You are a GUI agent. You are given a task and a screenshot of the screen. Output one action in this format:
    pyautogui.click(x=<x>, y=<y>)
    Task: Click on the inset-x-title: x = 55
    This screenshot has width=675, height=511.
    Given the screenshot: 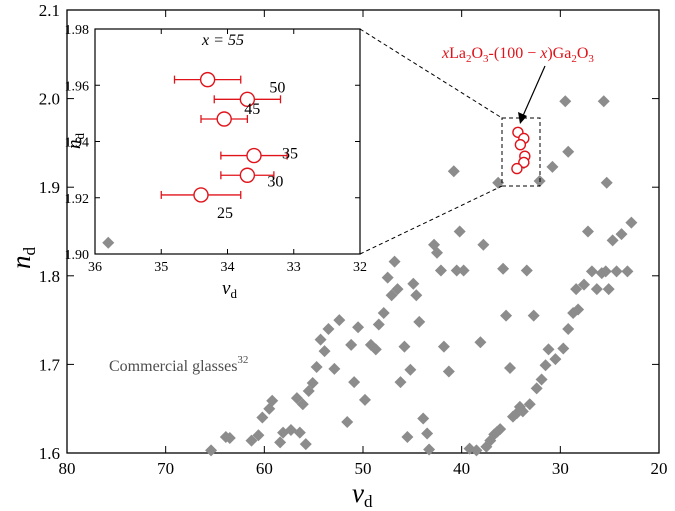 What is the action you would take?
    pyautogui.click(x=222, y=40)
    